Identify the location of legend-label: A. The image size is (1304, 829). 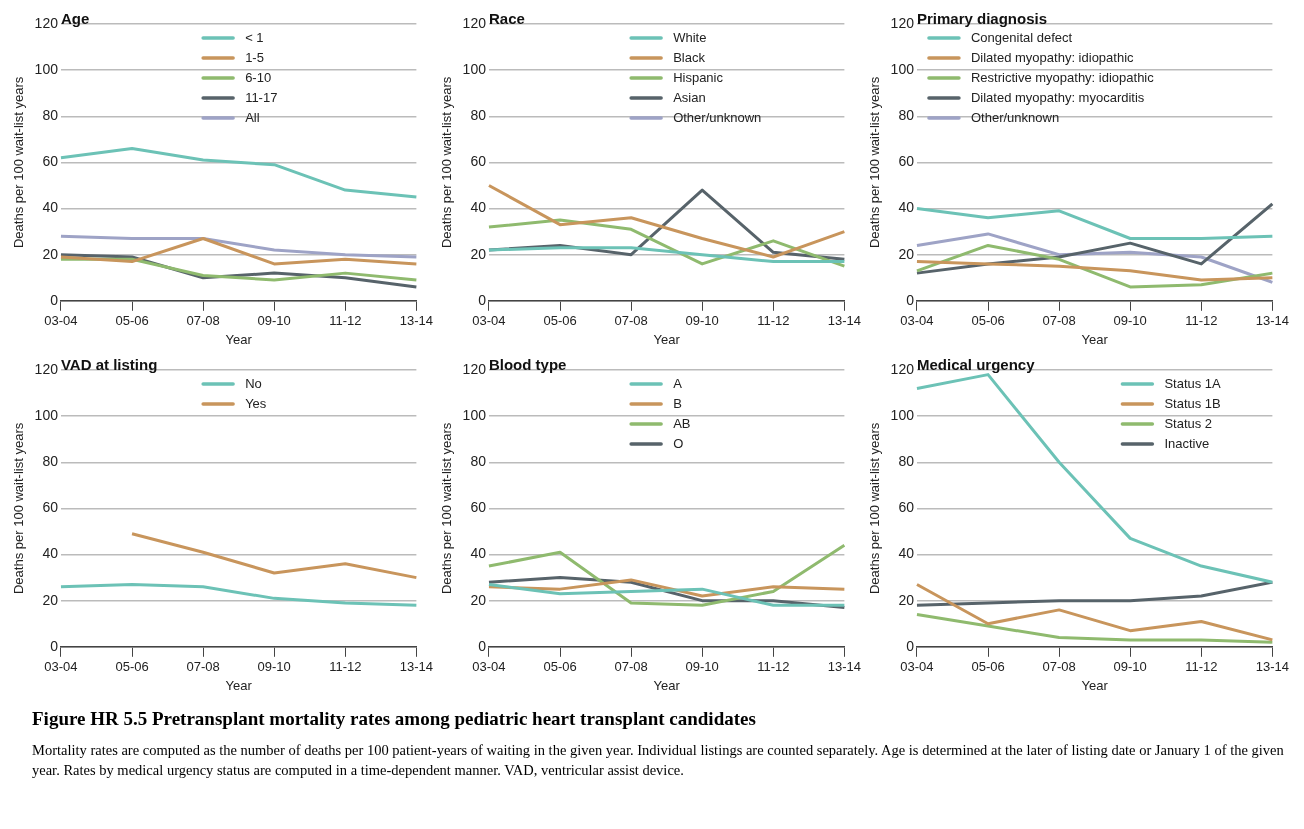
(678, 383).